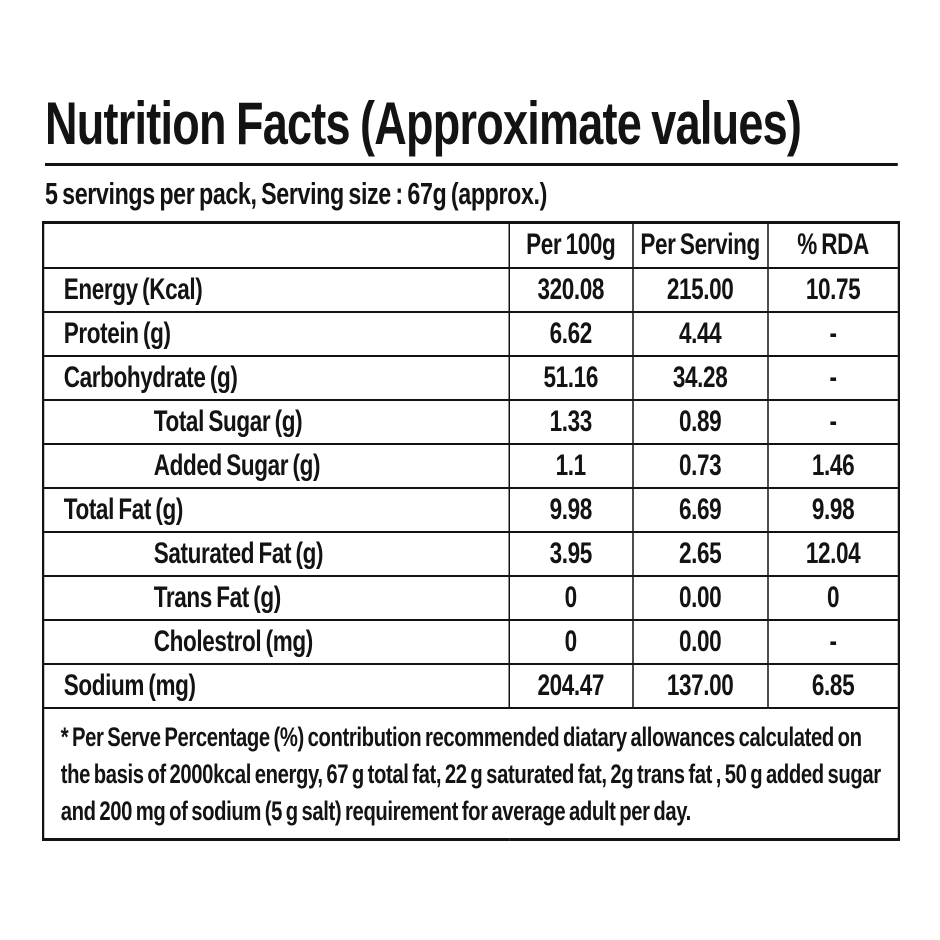 This screenshot has height=940, width=940. I want to click on table-row-energy: Energy (Kcal) 320.08 215.00 10.75, so click(471, 289).